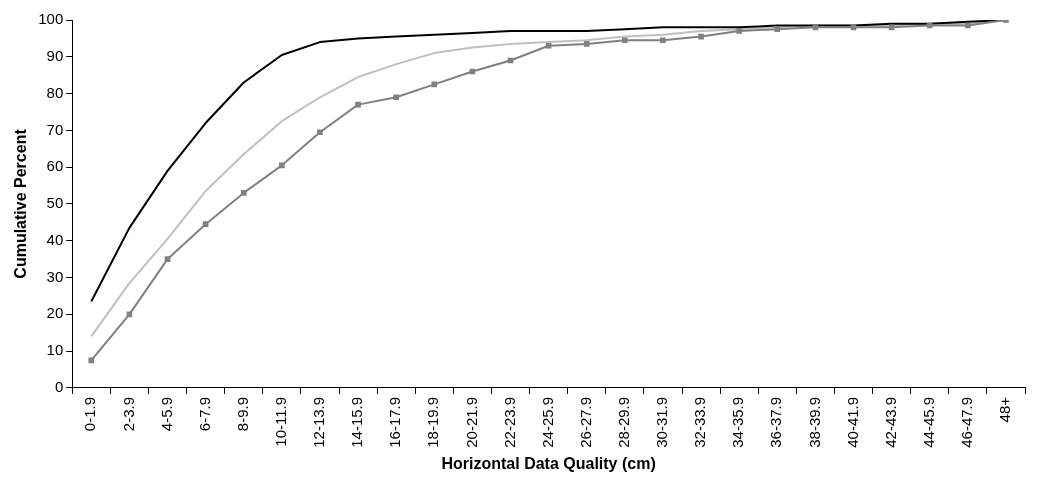 This screenshot has height=486, width=1045. I want to click on y-tick-label: 80, so click(55, 92).